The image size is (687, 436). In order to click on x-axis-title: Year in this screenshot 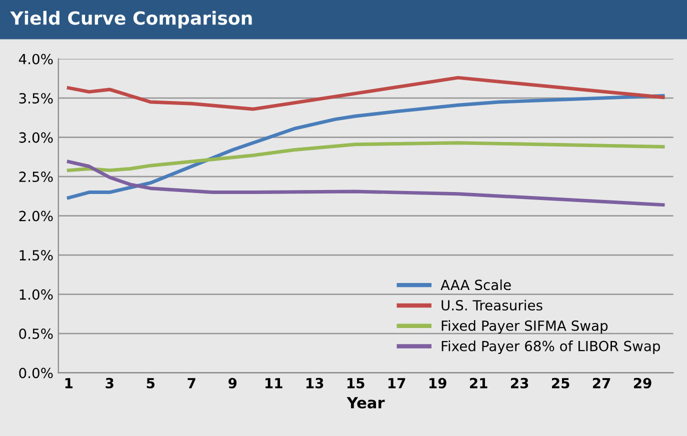, I will do `click(365, 402)`.